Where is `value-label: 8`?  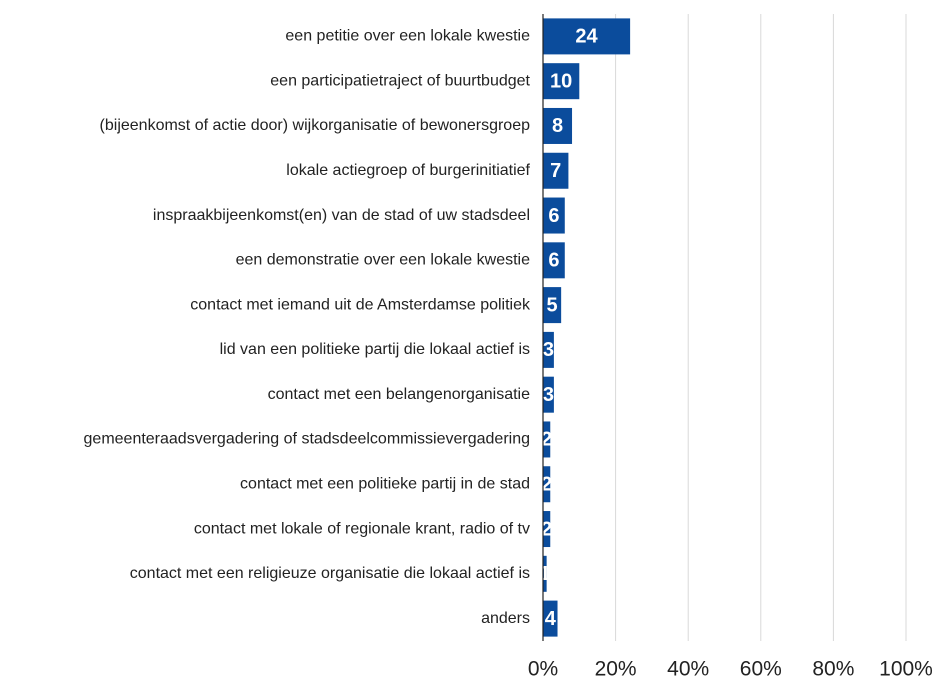
value-label: 8 is located at coordinates (557, 126).